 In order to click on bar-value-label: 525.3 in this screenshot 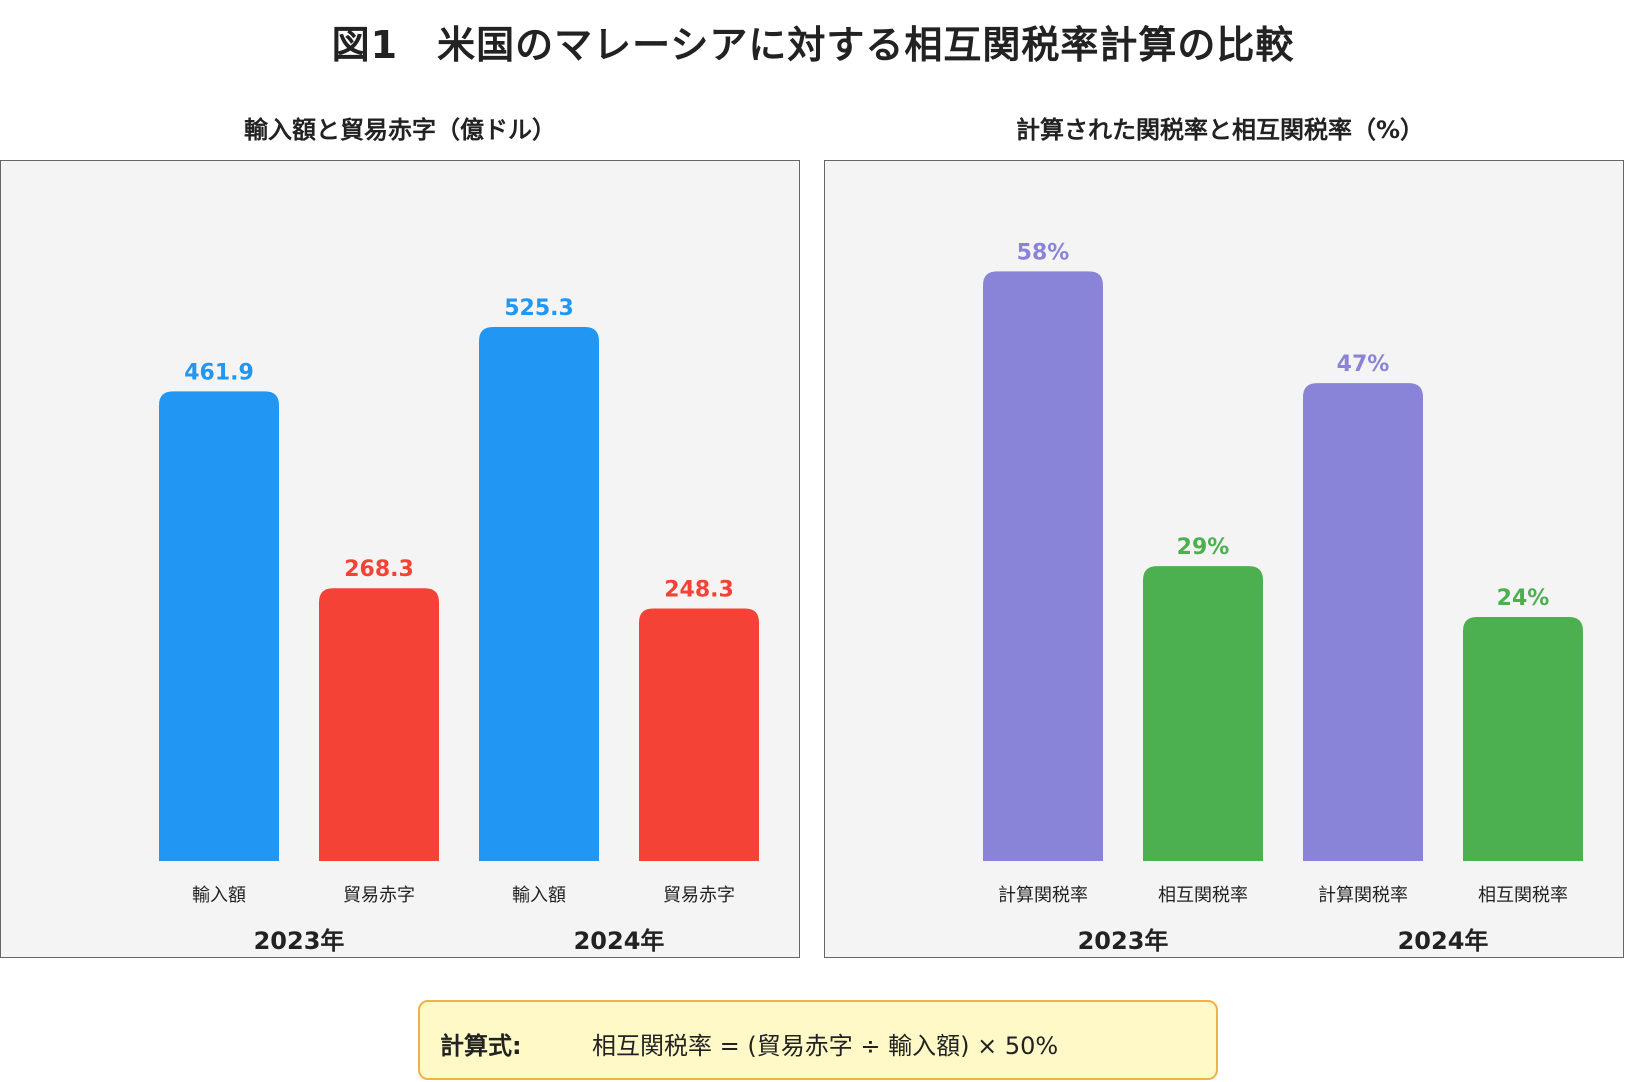, I will do `click(539, 308)`.